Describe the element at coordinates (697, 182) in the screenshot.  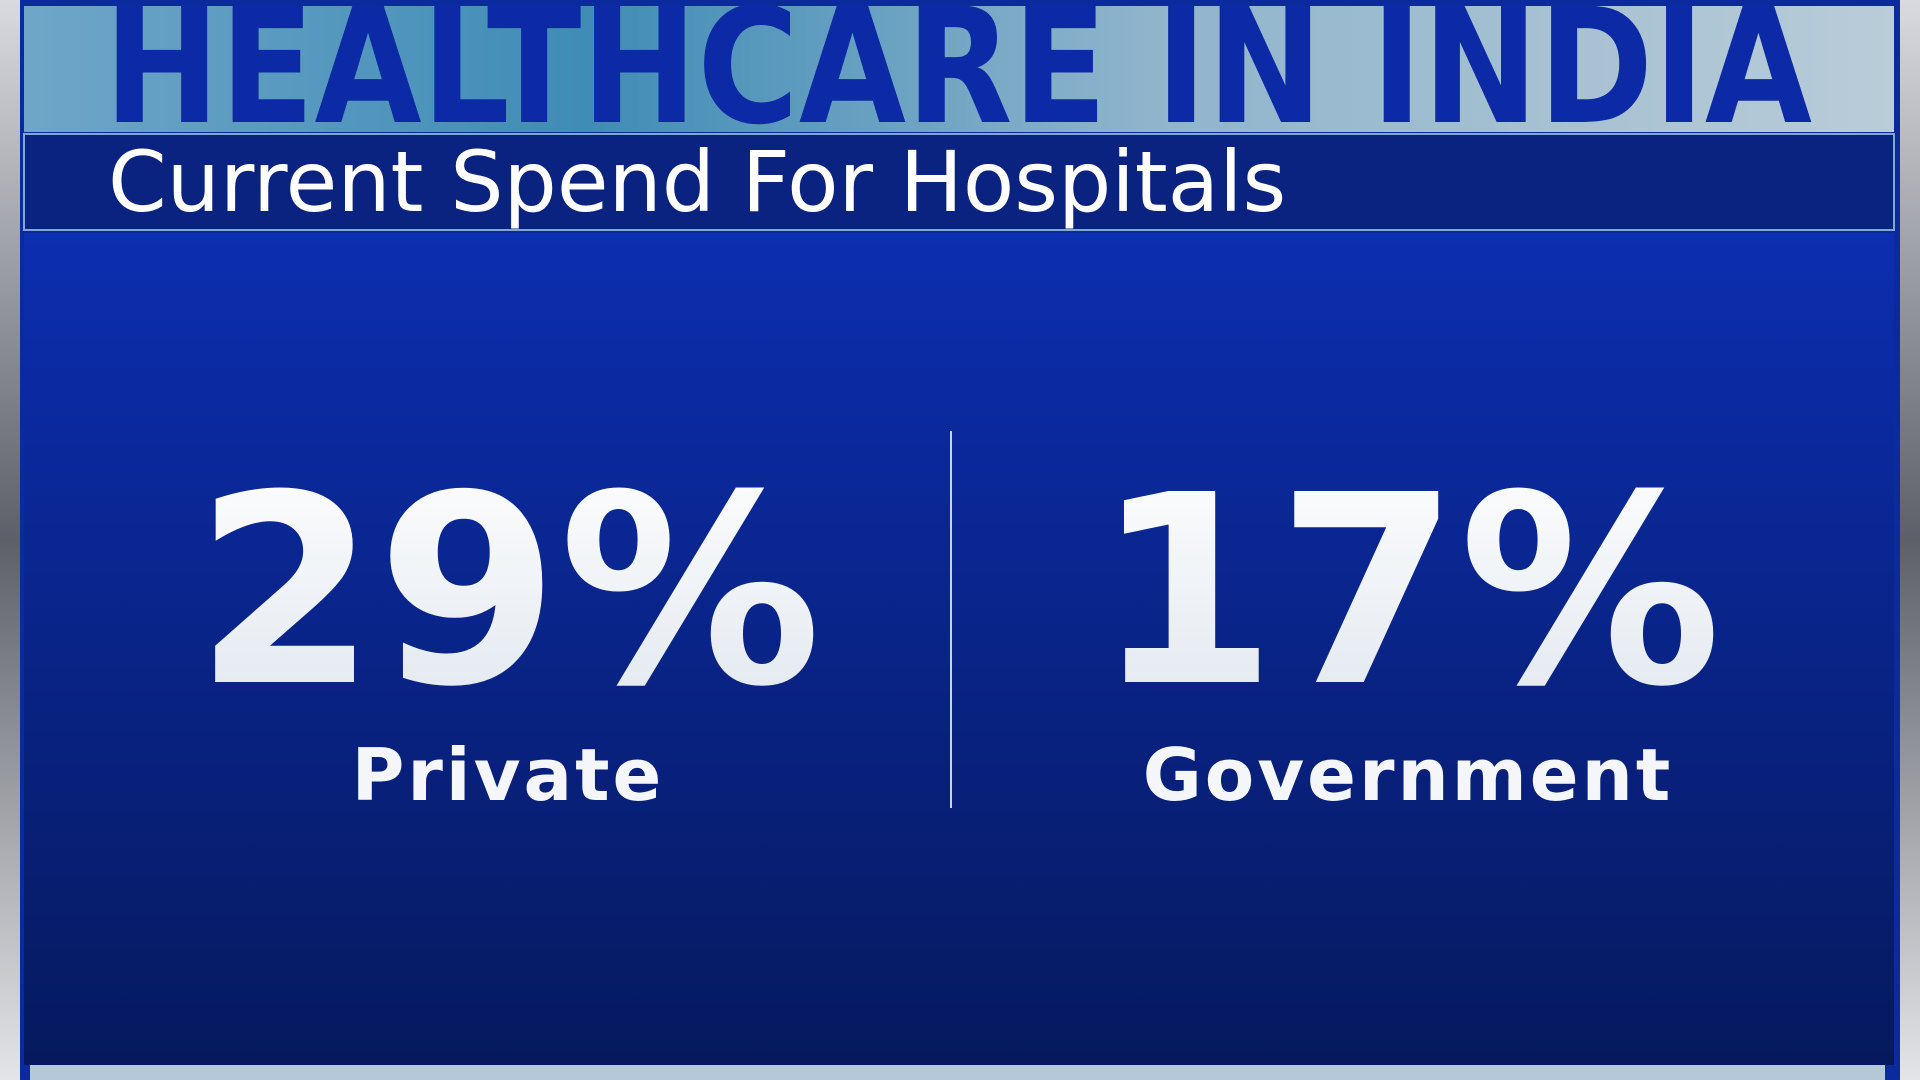
I see `subtitle: Current Spend For Hospitals` at that location.